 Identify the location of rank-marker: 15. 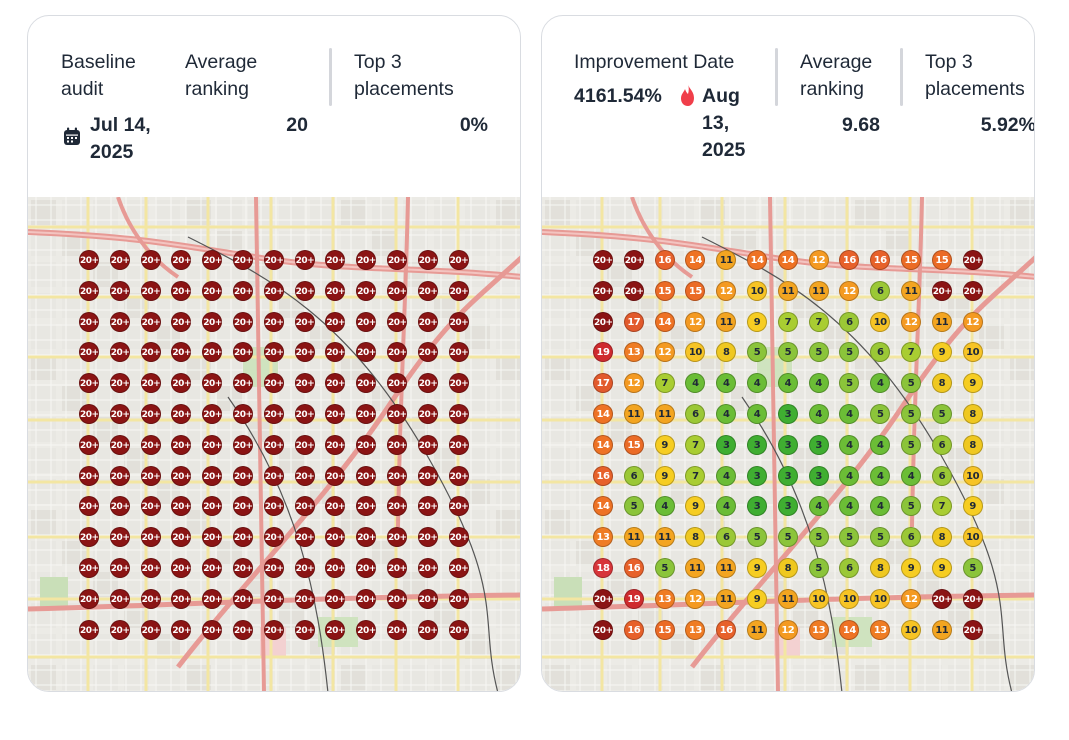
(664, 290).